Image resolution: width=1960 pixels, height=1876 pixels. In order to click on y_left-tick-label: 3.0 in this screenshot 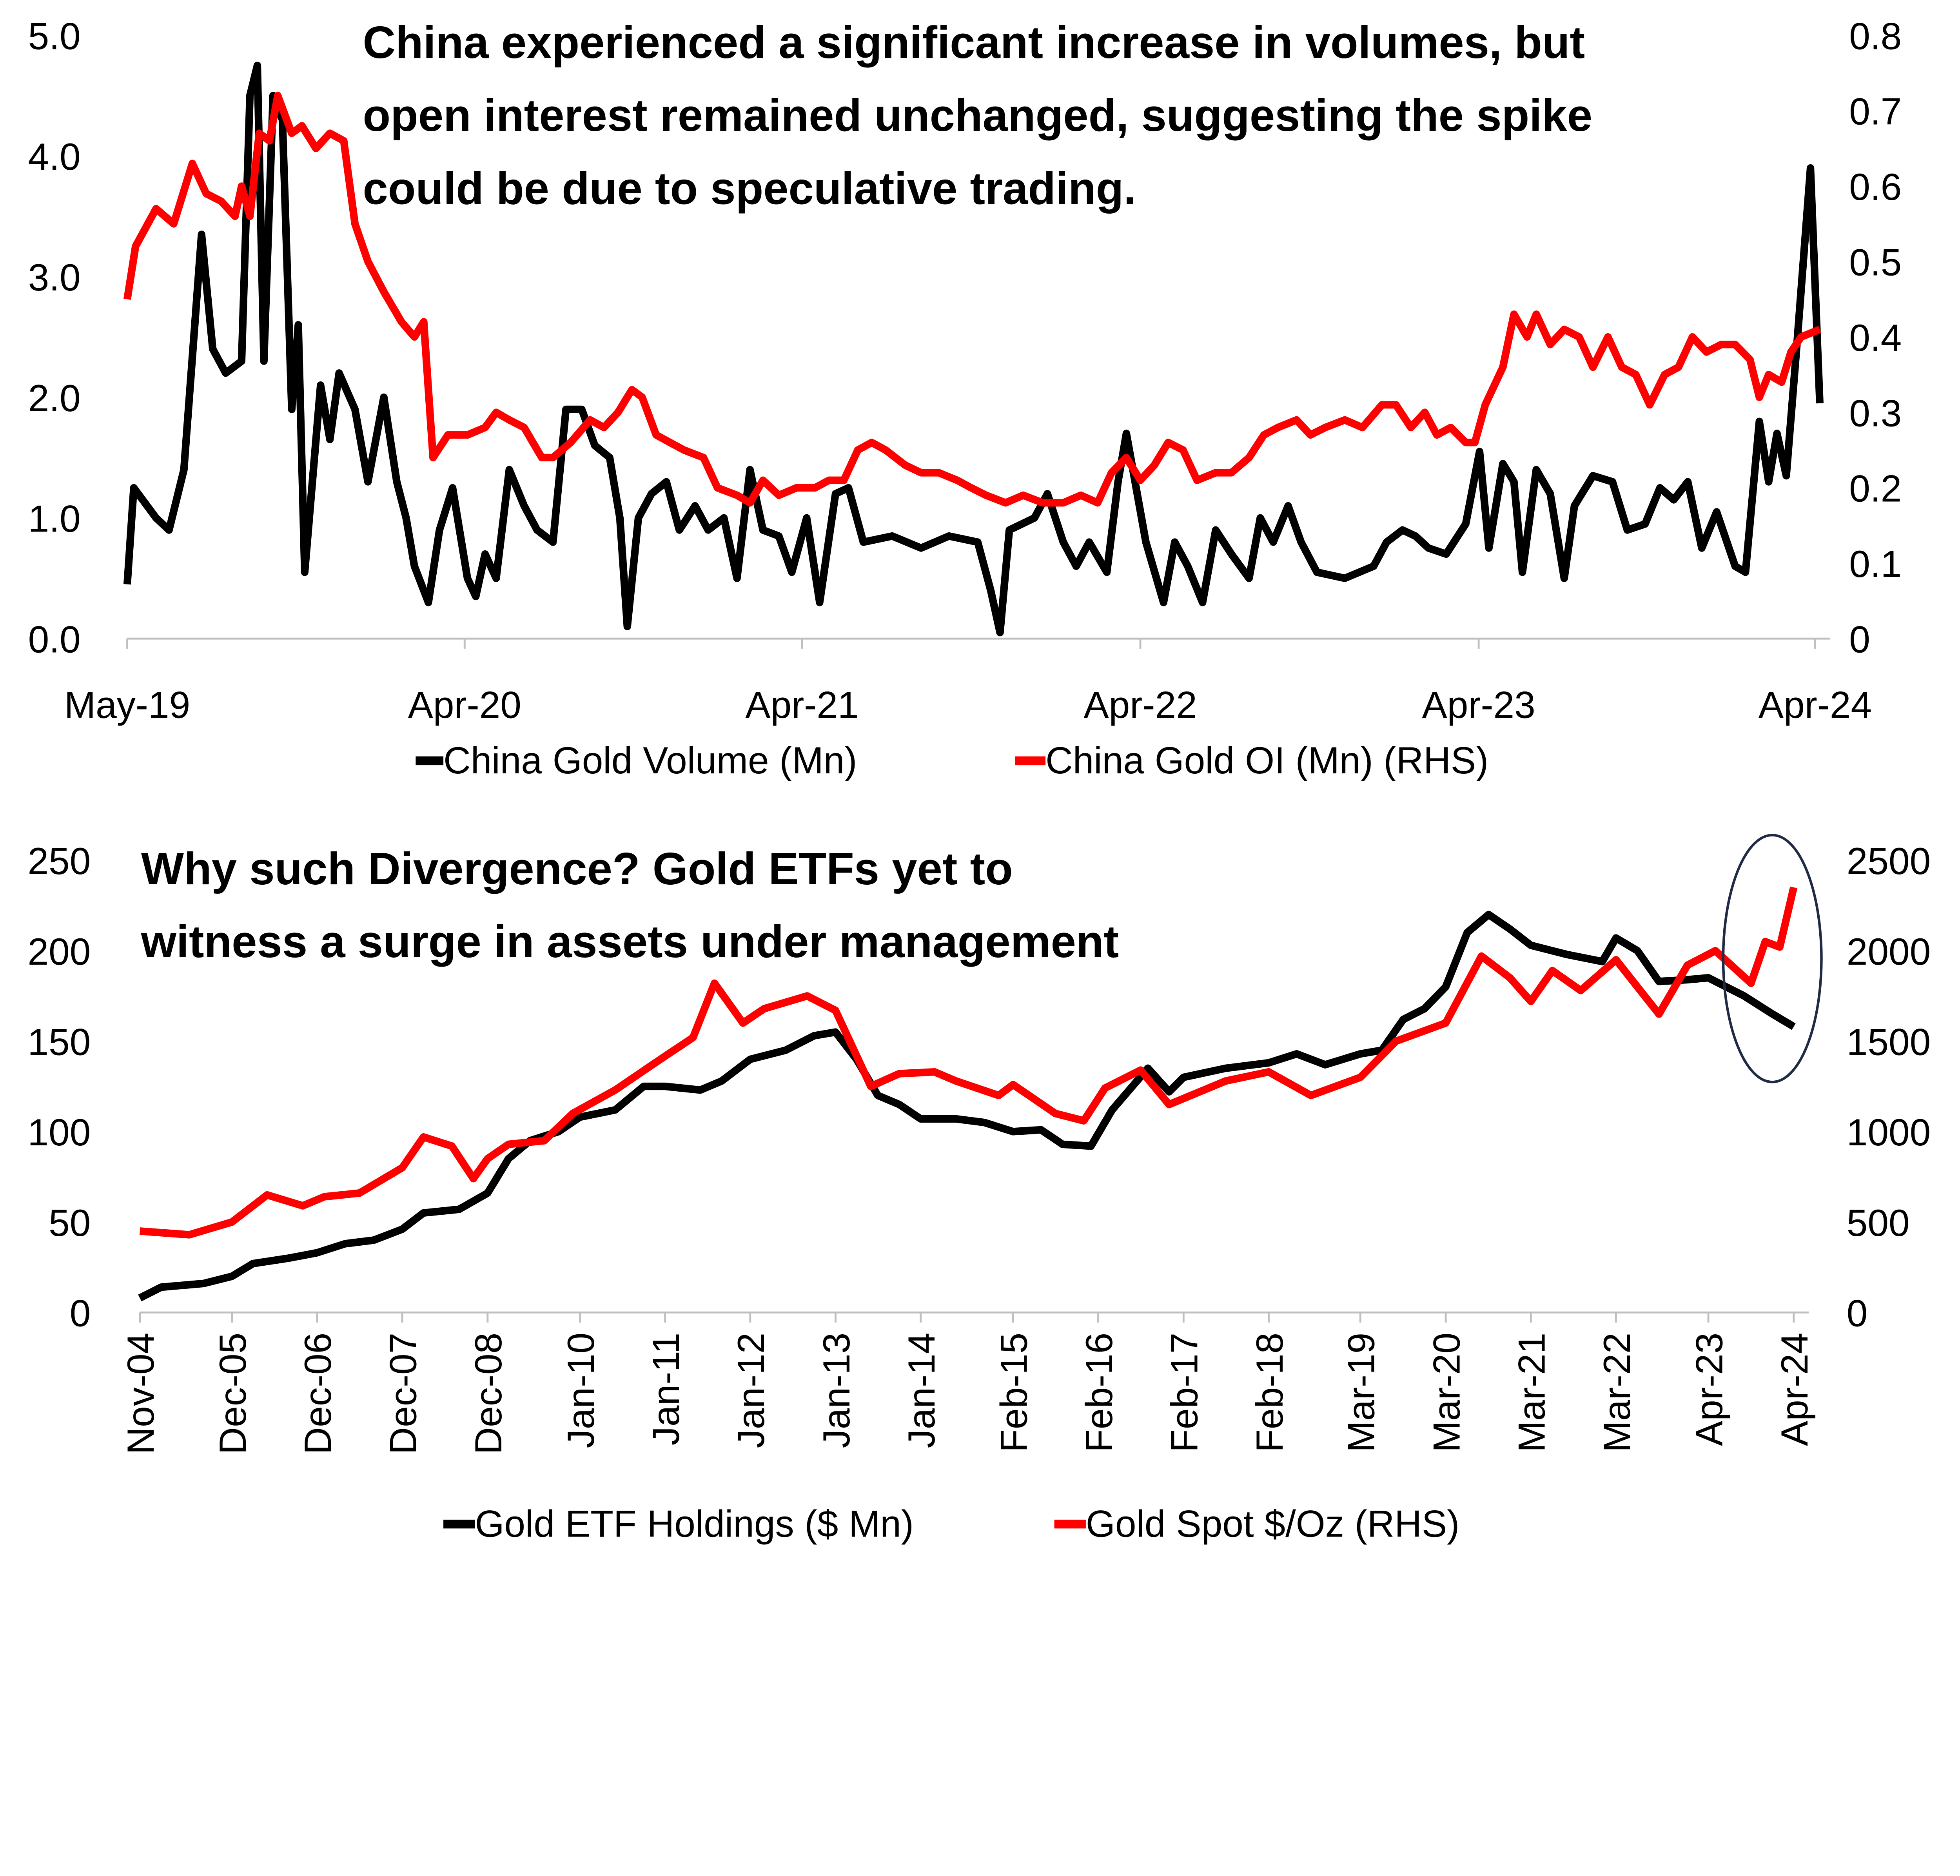, I will do `click(54, 278)`.